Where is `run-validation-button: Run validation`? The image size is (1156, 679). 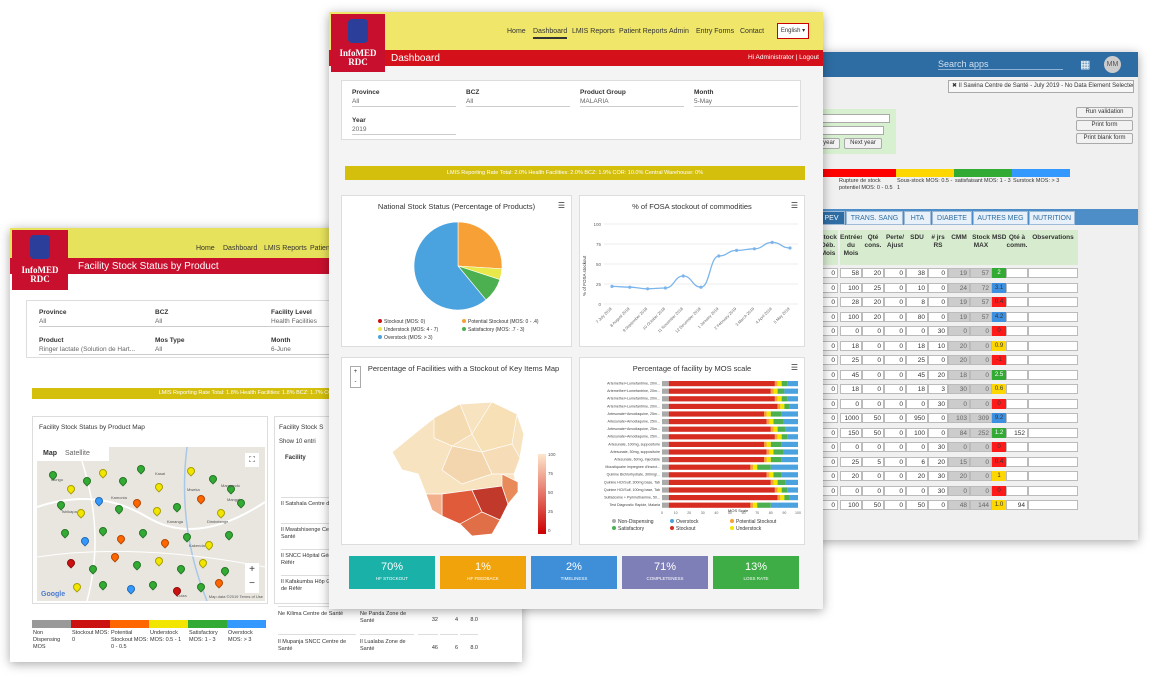
run-validation-button: Run validation is located at coordinates (1104, 112).